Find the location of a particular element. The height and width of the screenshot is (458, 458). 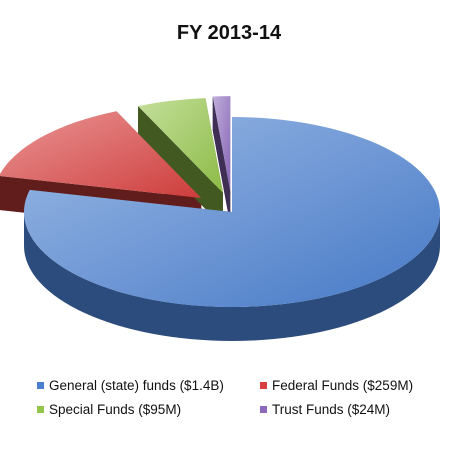

slice-side-trust-back is located at coordinates (221, 161).